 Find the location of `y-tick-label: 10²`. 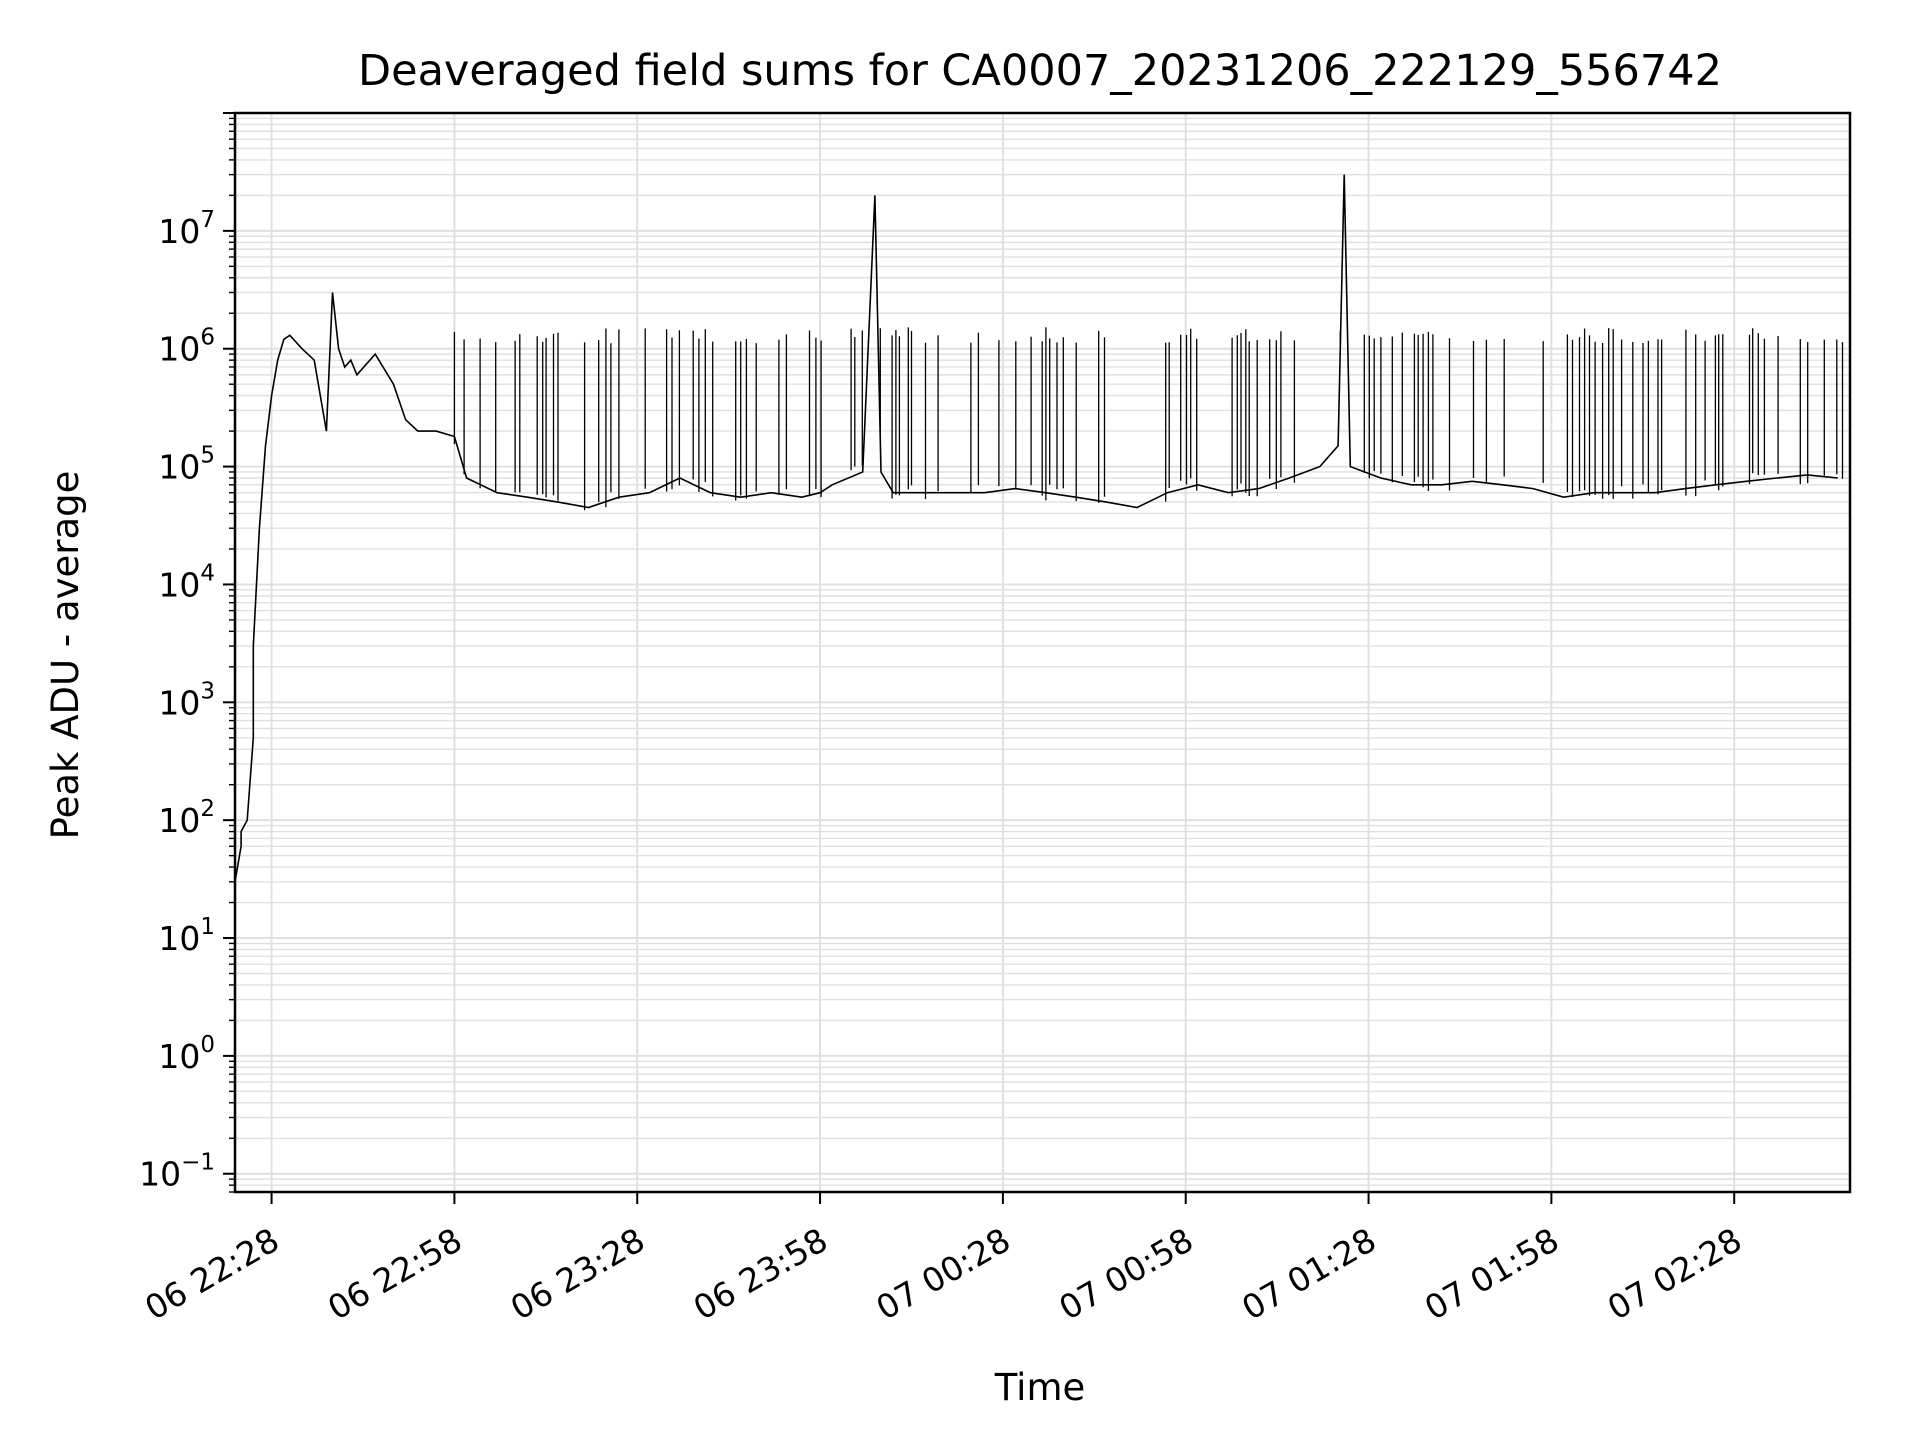

y-tick-label: 10² is located at coordinates (186, 818).